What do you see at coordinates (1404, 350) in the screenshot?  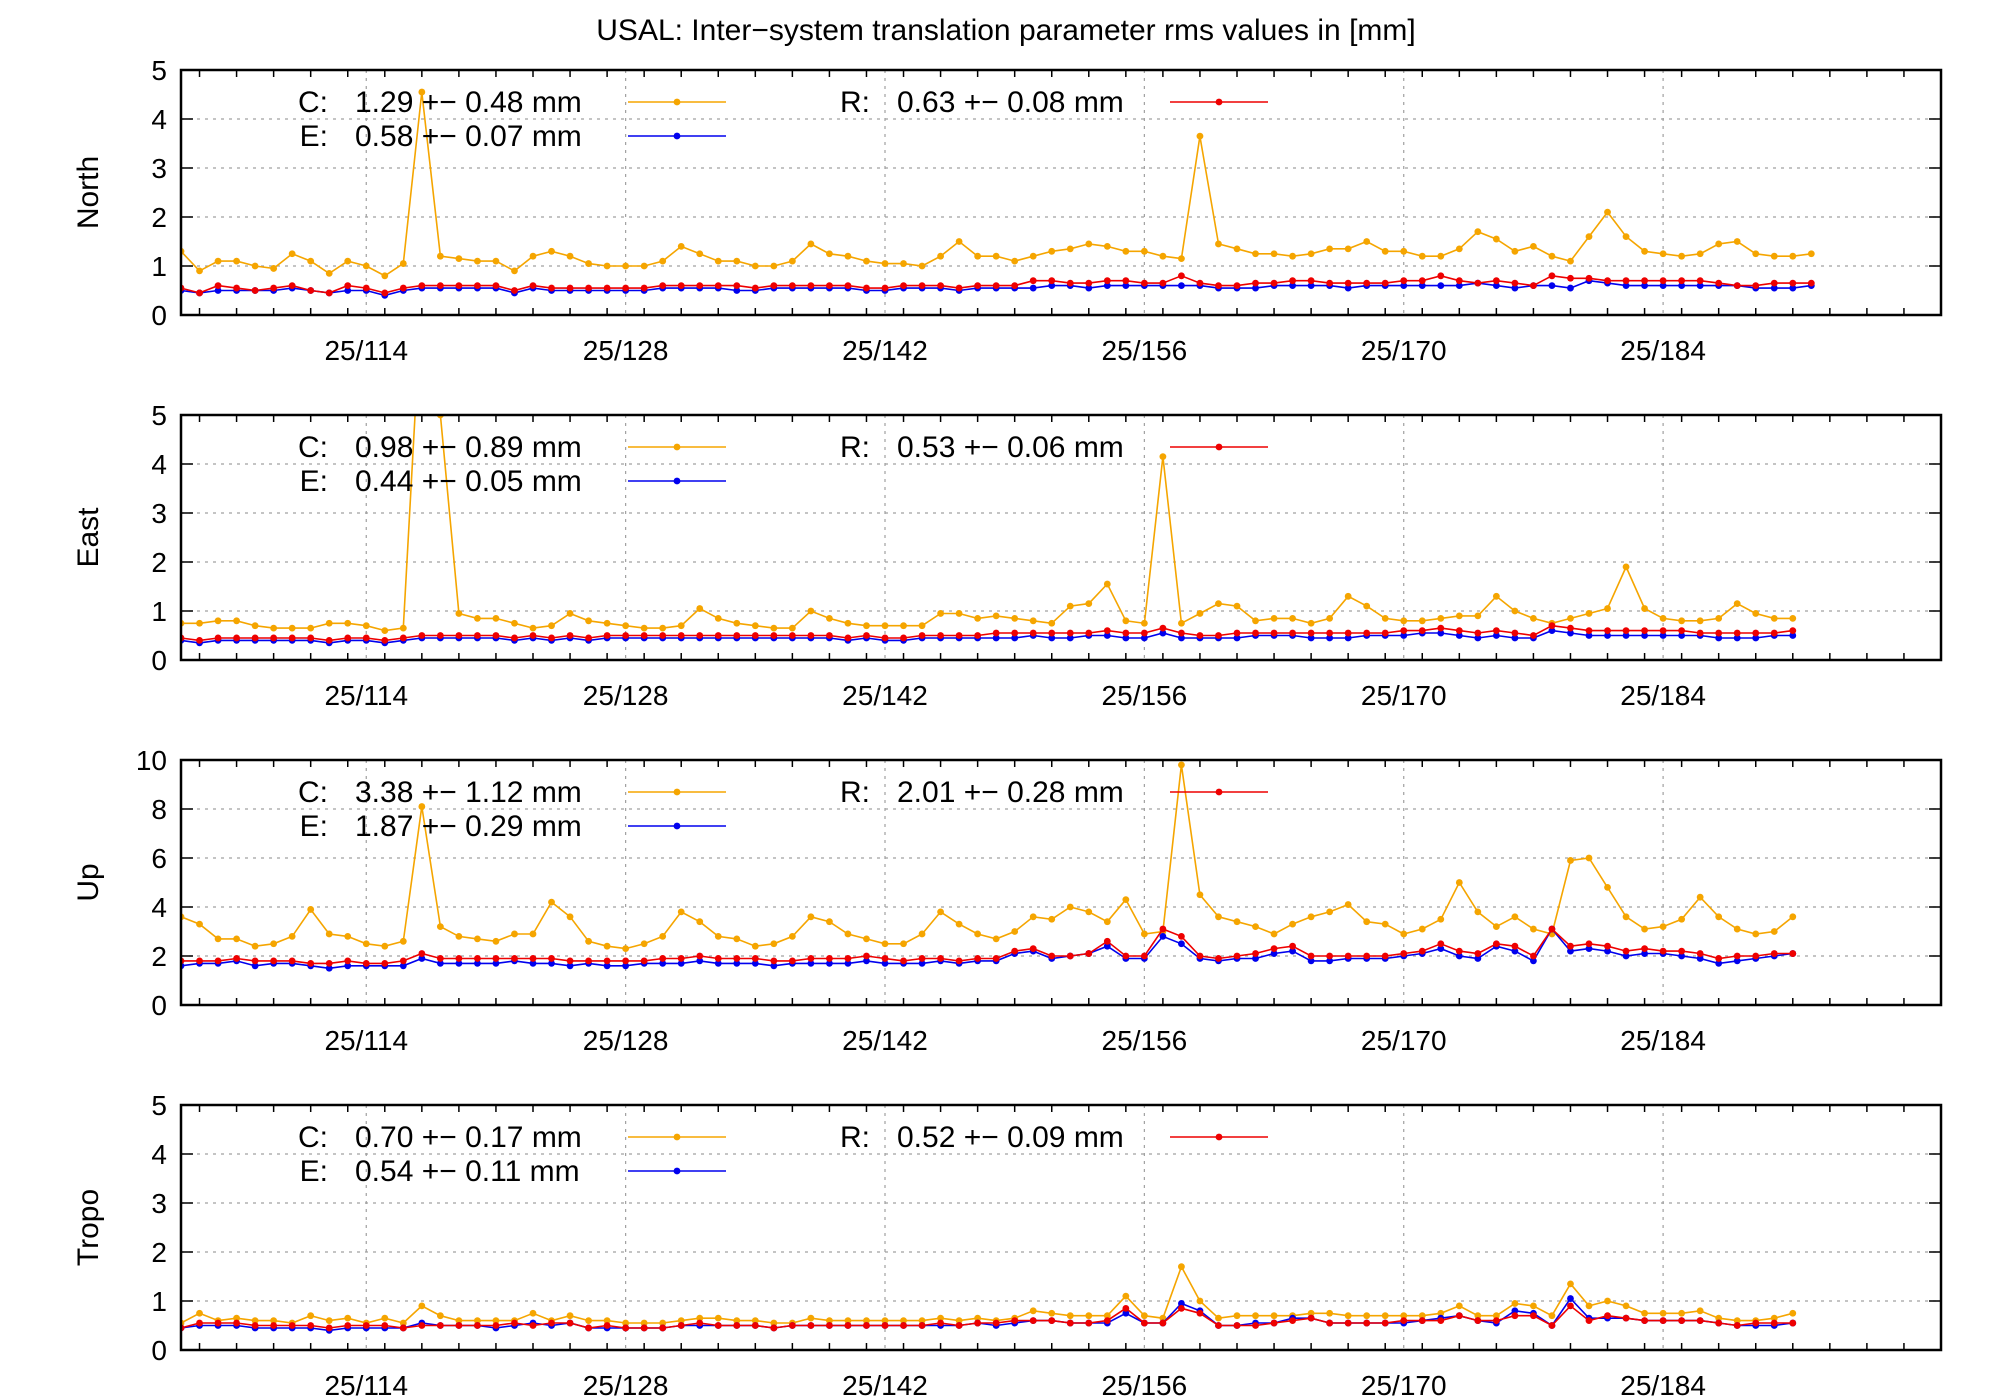 I see `x-tick-label: 25/170` at bounding box center [1404, 350].